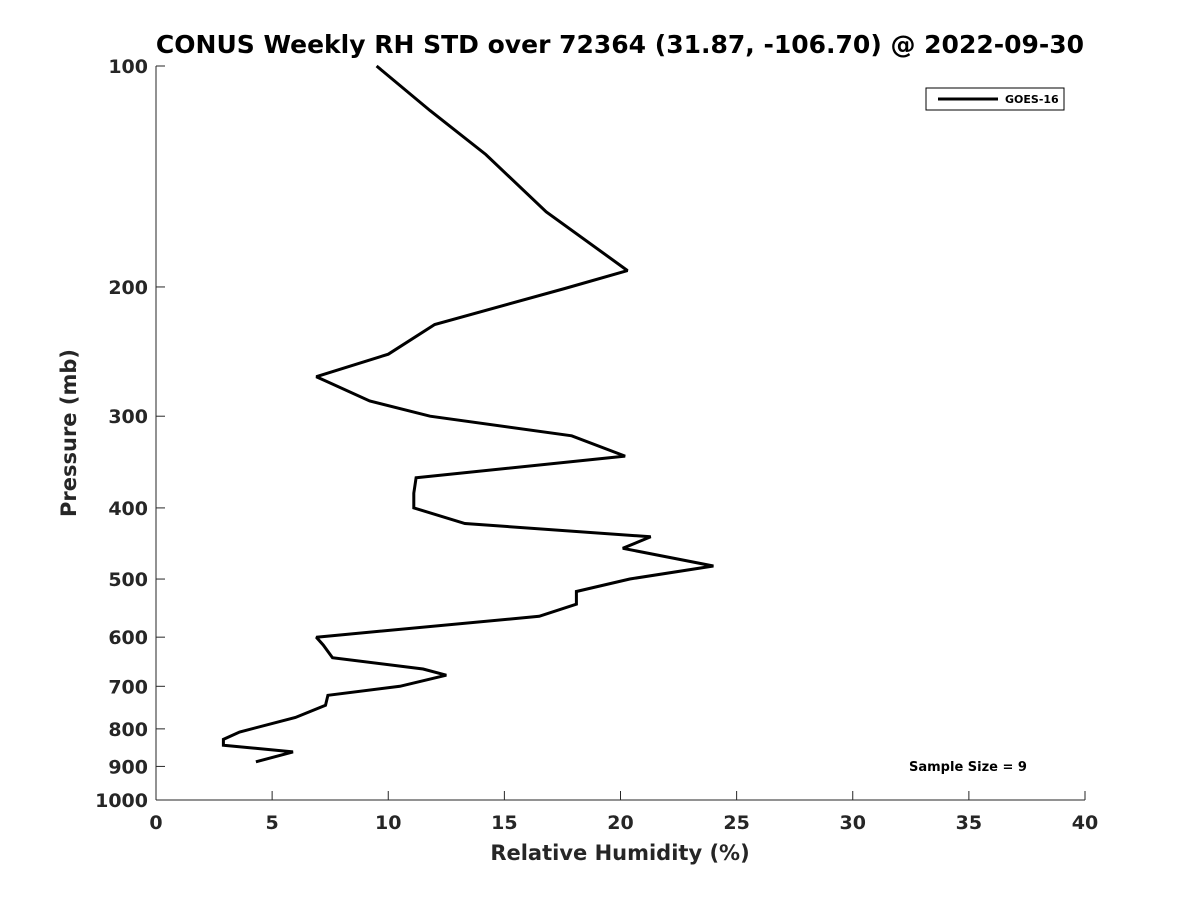  I want to click on x-tick-label: 20, so click(620, 823).